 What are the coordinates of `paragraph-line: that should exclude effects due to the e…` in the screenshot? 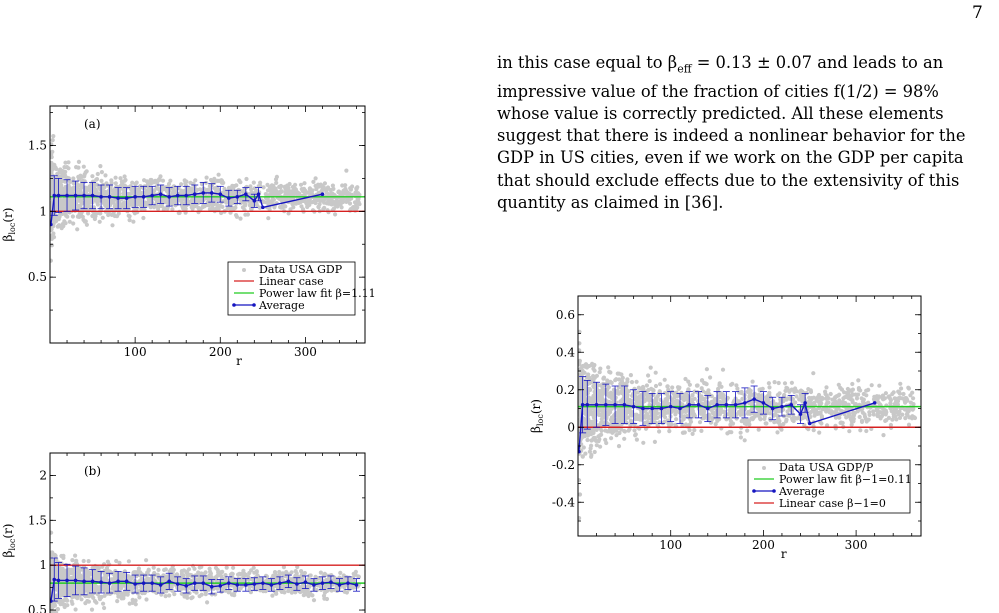 It's located at (728, 180).